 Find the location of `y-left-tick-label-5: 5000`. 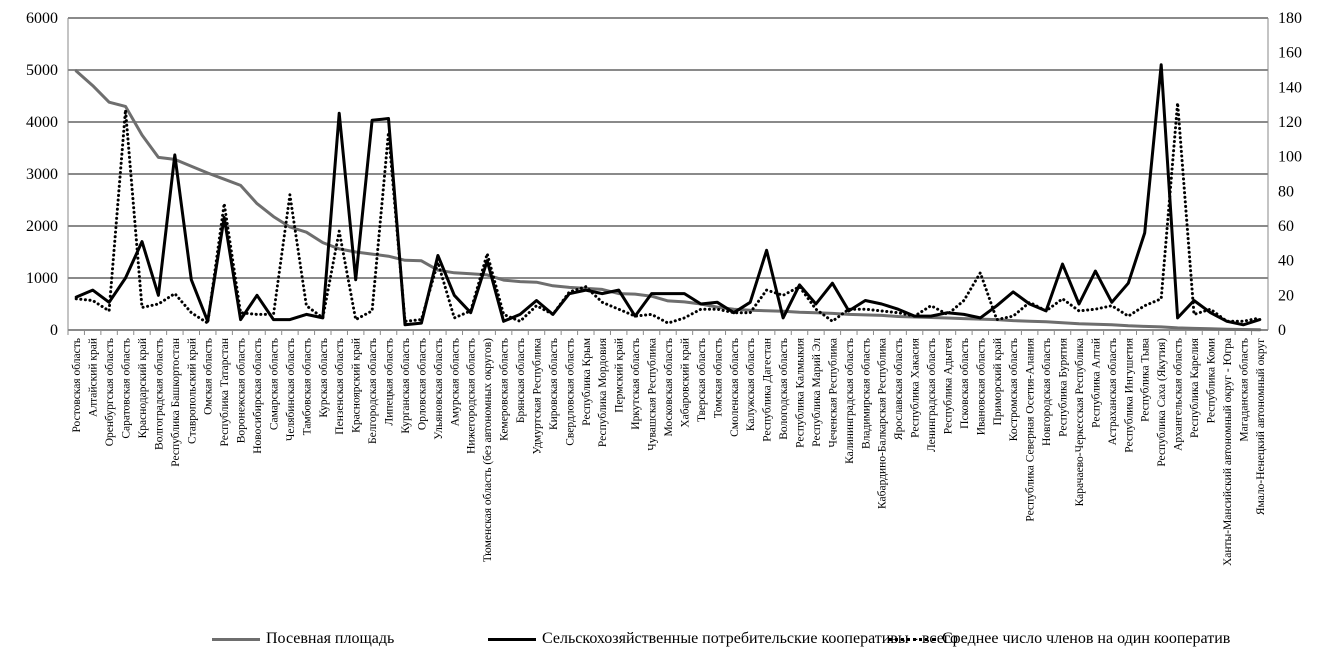

y-left-tick-label-5: 5000 is located at coordinates (42, 70).